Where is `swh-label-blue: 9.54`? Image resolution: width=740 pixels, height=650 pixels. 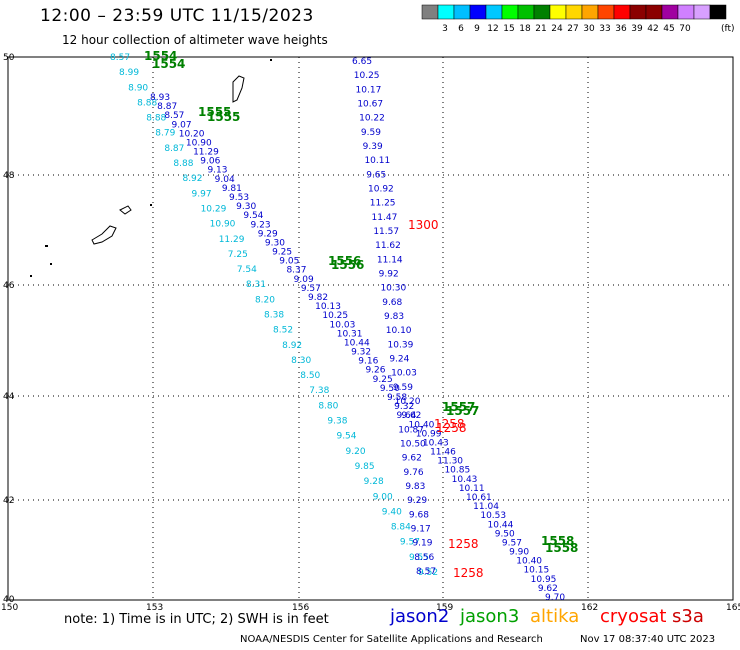
swh-label-blue: 9.54 is located at coordinates (253, 216).